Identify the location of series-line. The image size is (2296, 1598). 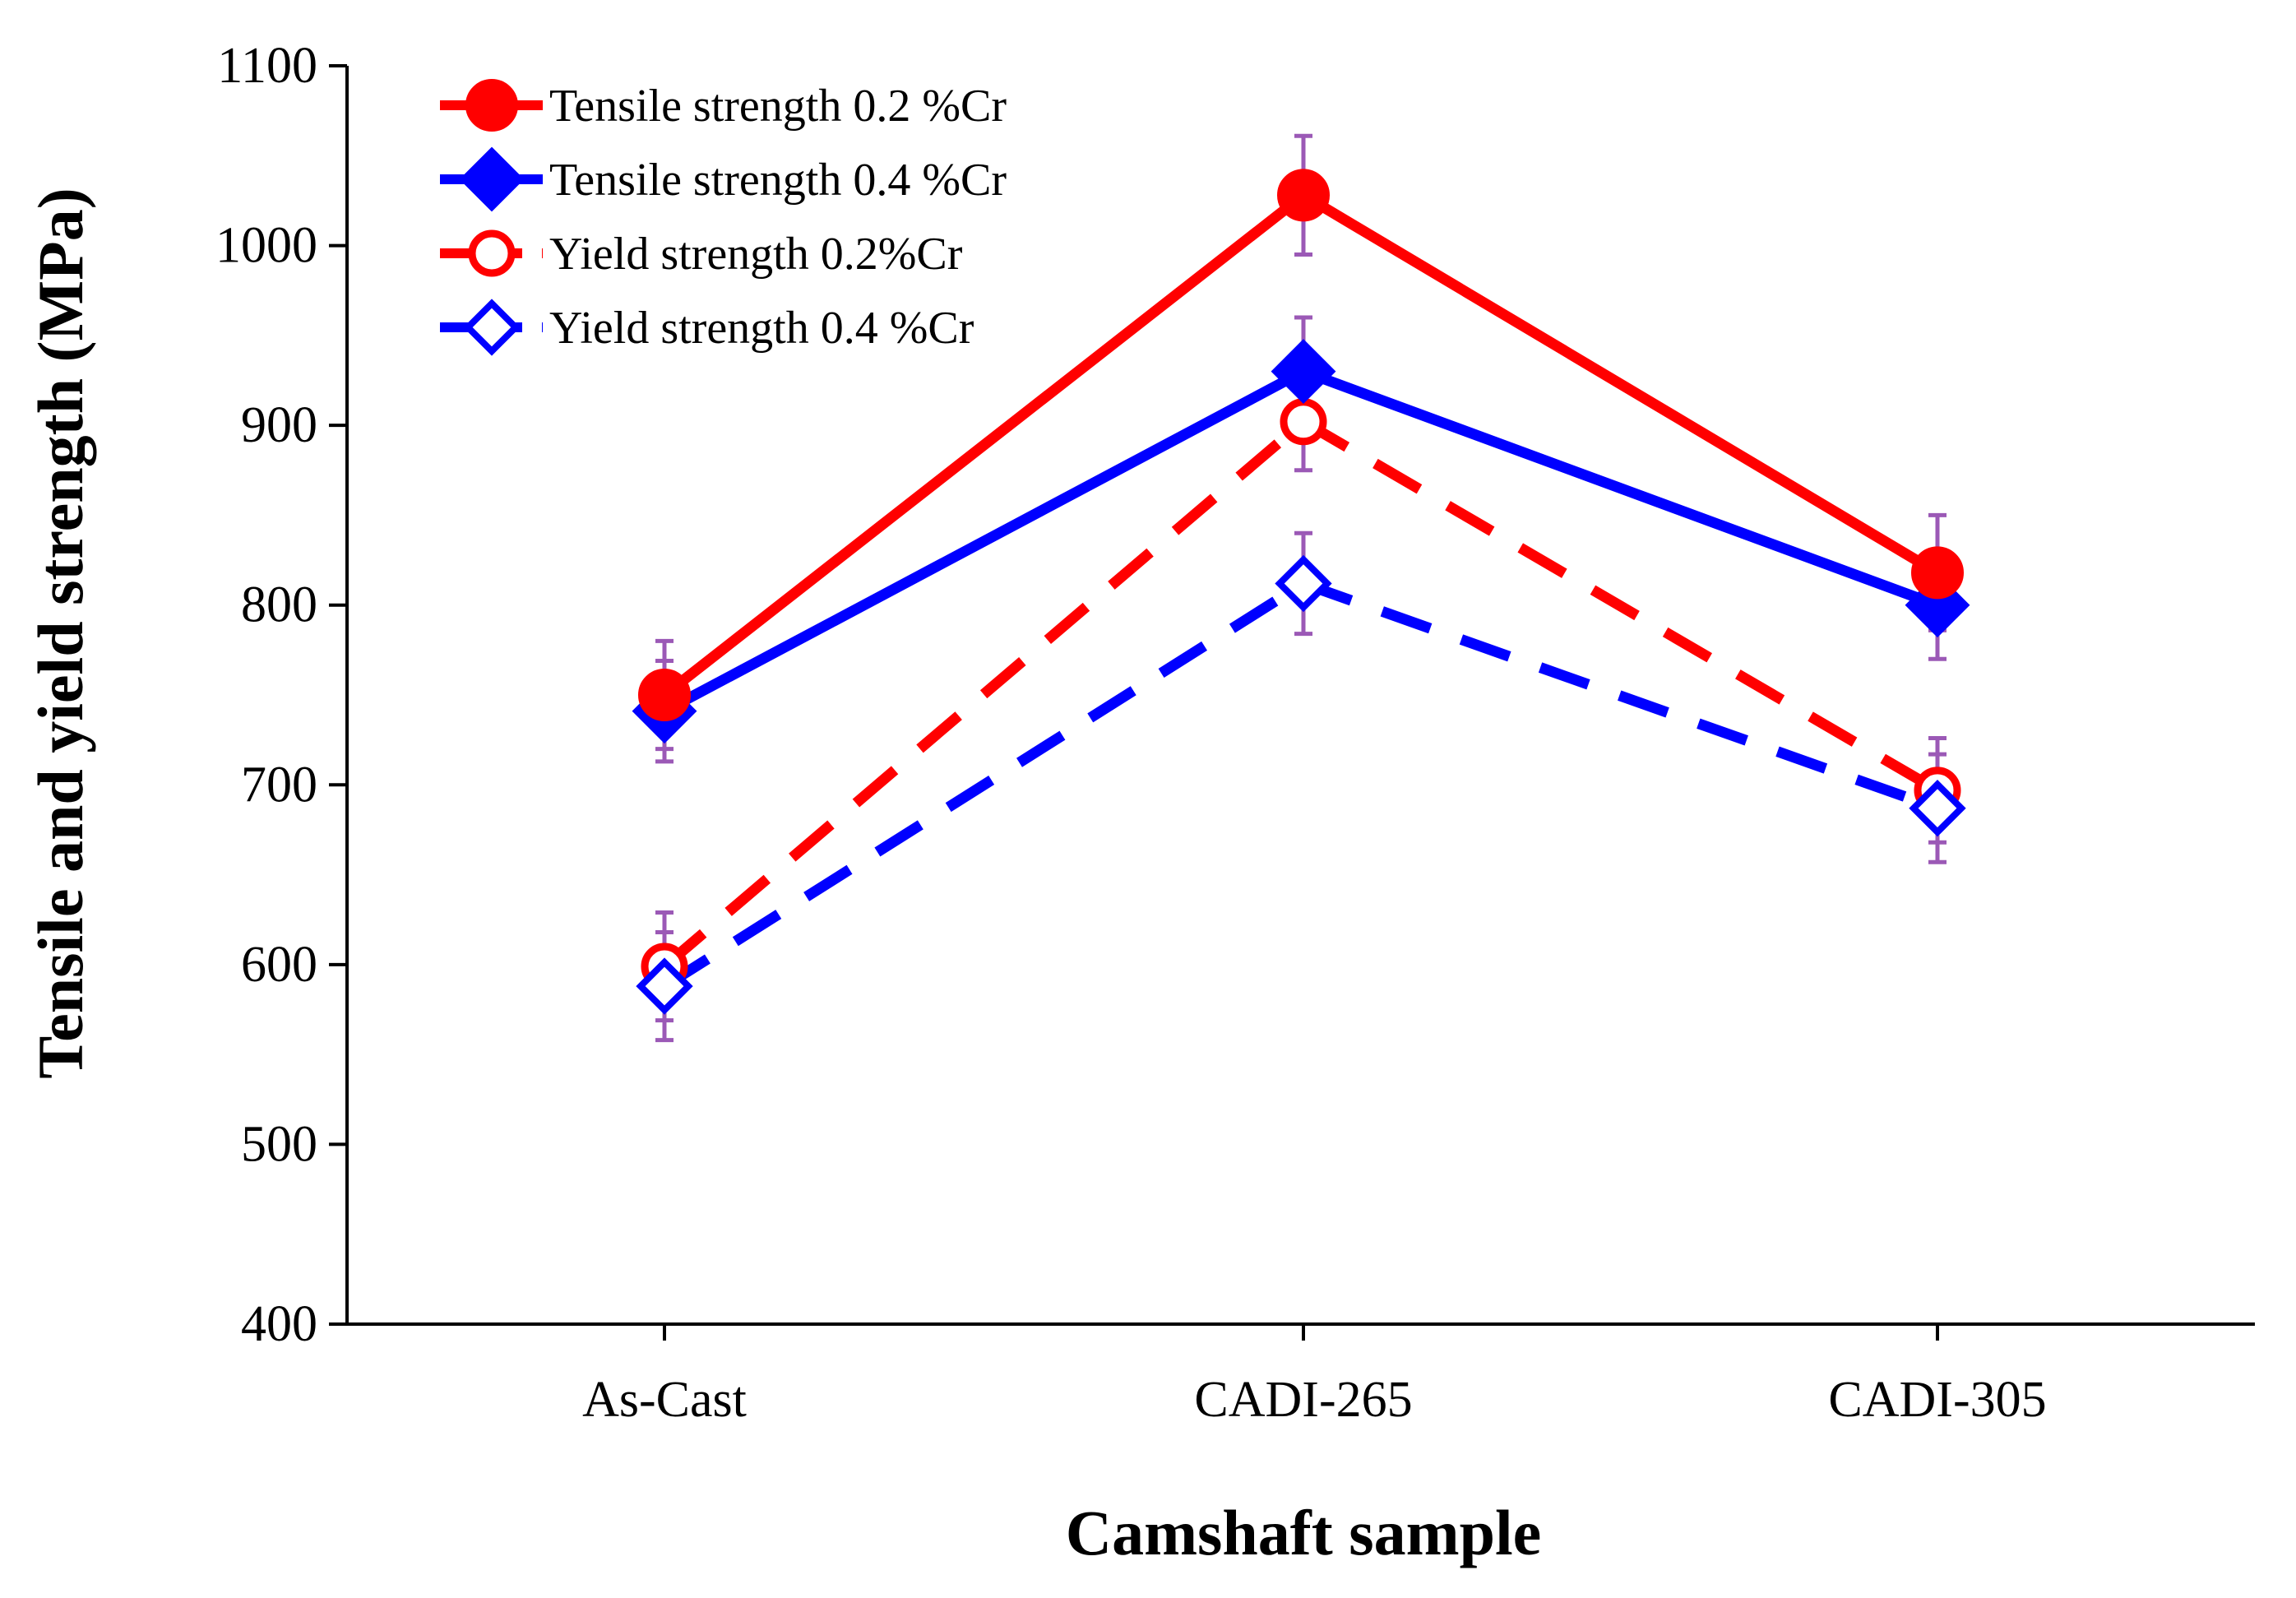
(1300, 784).